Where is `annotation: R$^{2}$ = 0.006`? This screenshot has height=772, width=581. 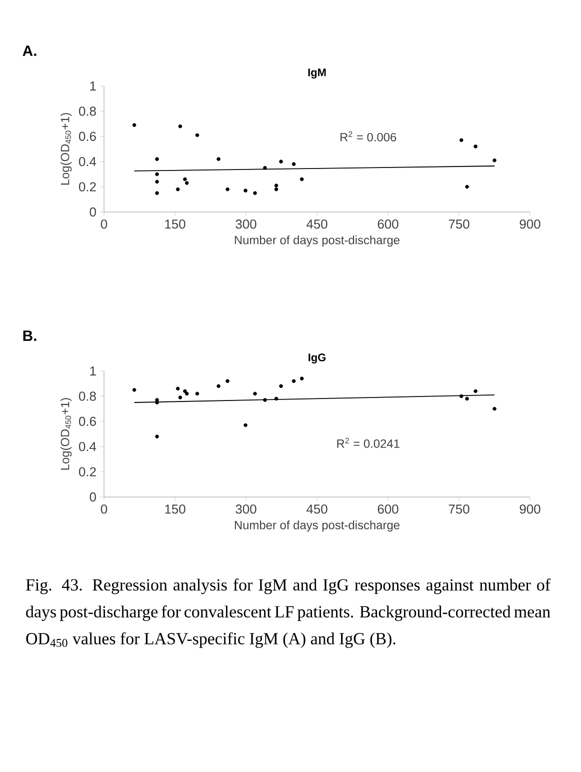
annotation: R$^{2}$ = 0.006 is located at coordinates (368, 136).